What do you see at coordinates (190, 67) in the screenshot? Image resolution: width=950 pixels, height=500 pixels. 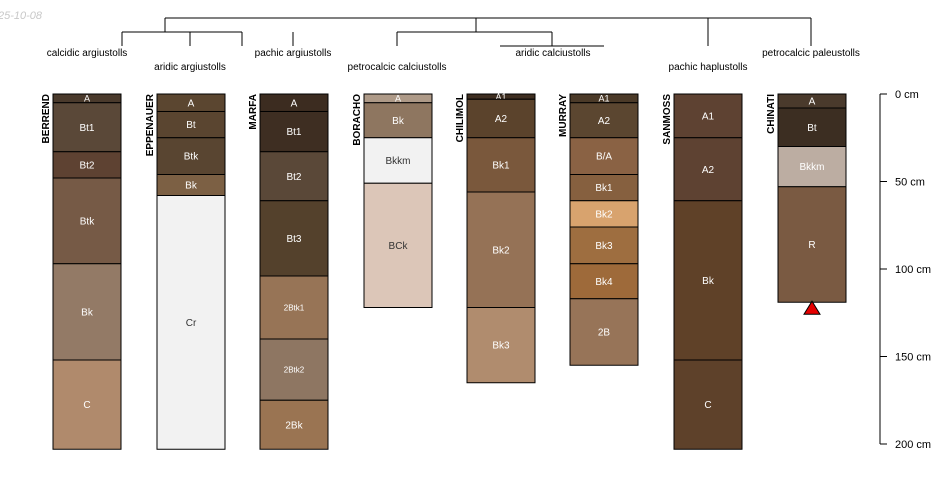 I see `taxonomic-label-aridic-argiustolls: aridic argiustolls` at bounding box center [190, 67].